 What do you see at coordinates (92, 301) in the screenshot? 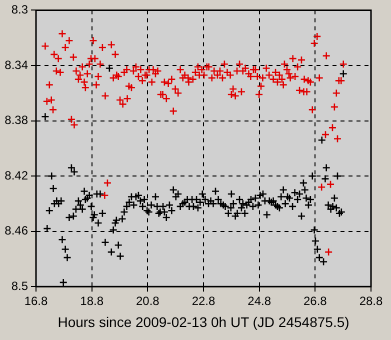
I see `x-tick-label: 18.8` at bounding box center [92, 301].